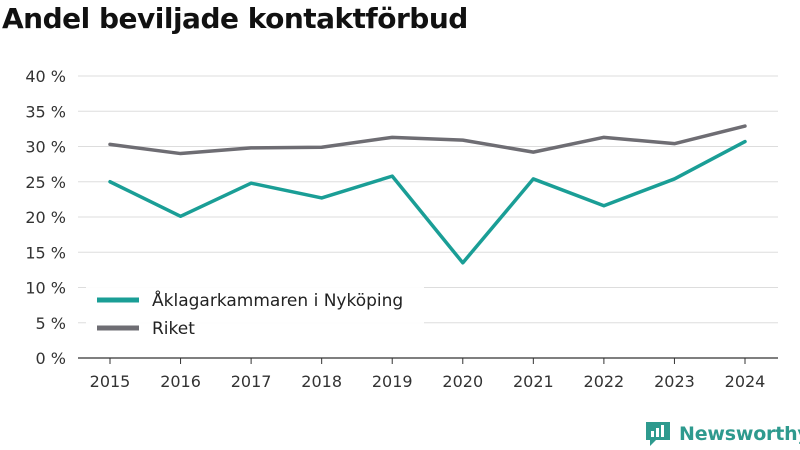 The width and height of the screenshot is (800, 450). I want to click on brand-logo: Newsworthy, so click(722, 434).